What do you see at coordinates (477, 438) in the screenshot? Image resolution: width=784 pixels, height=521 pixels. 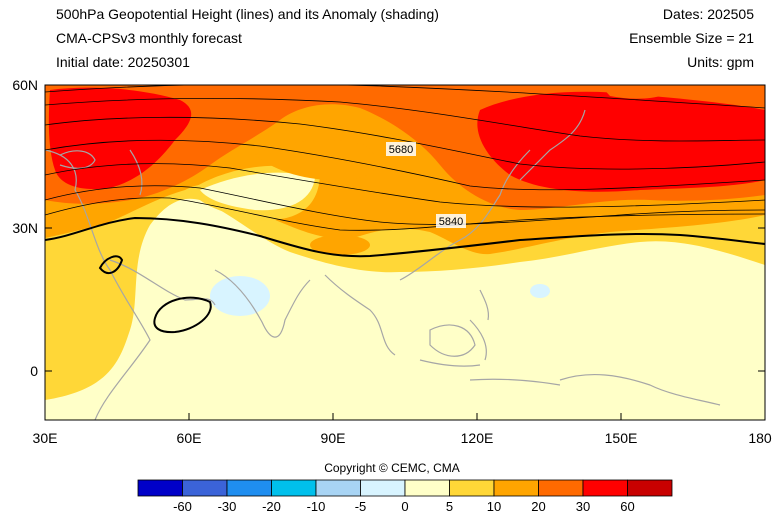 I see `x-tick-label: 120E` at bounding box center [477, 438].